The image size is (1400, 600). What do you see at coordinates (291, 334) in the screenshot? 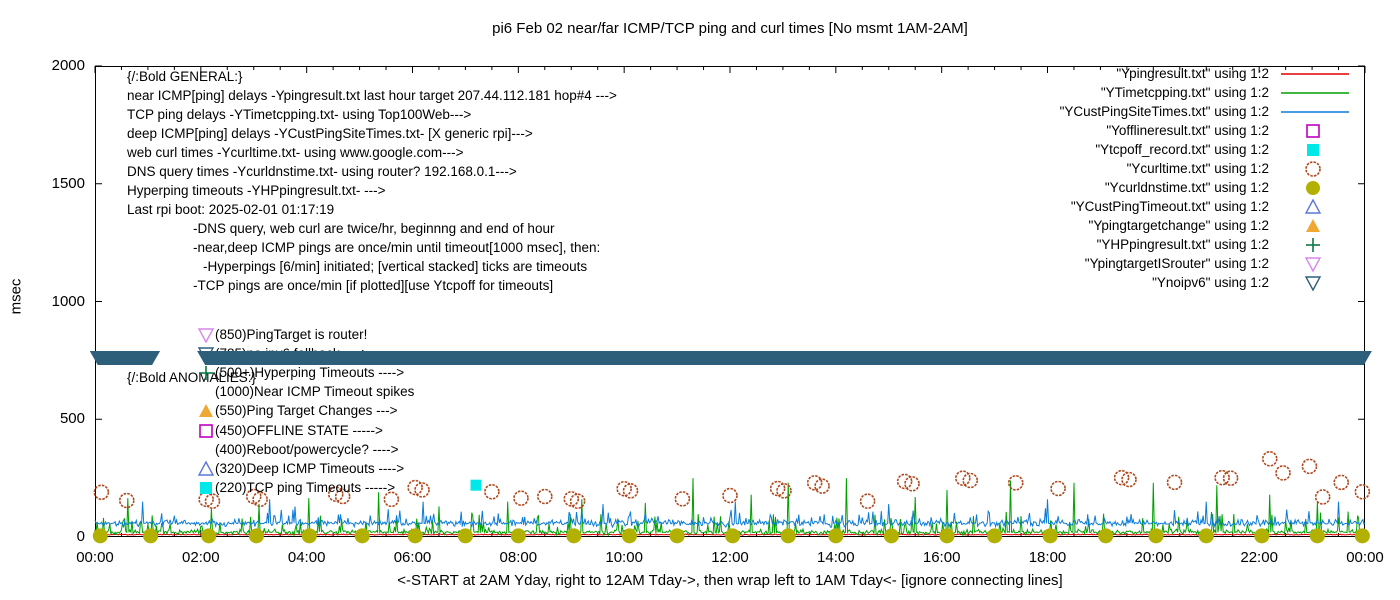
I see `anomaly-label: (850)PingTarget is router!` at bounding box center [291, 334].